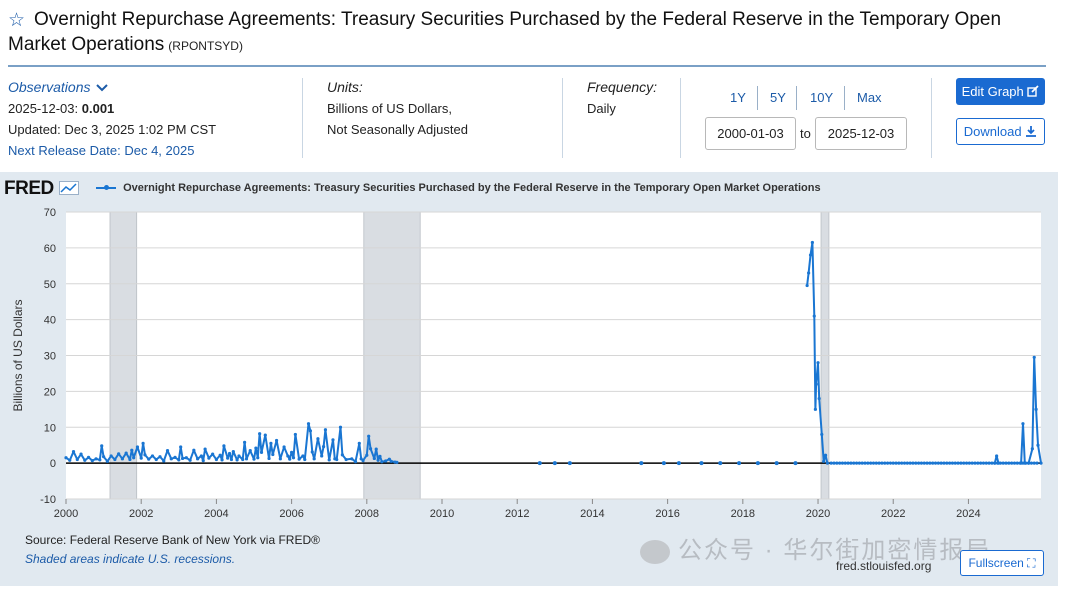  I want to click on units-line-1: Billions of US Dollars,, so click(389, 108).